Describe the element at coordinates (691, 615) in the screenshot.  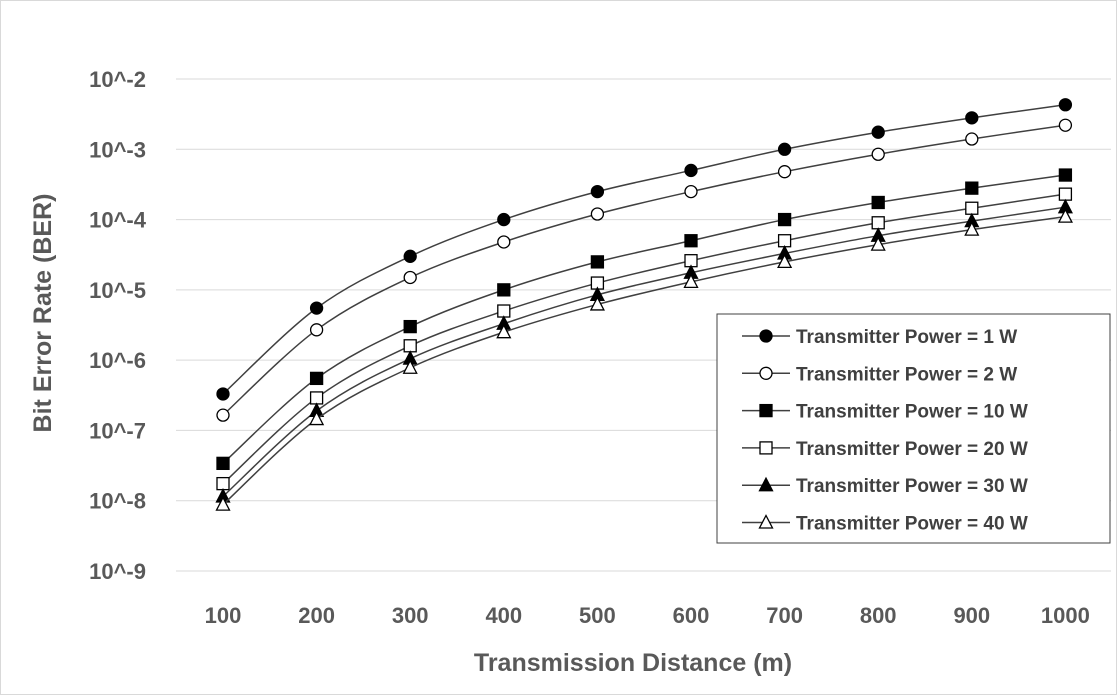
I see `x-tick-label: 600` at that location.